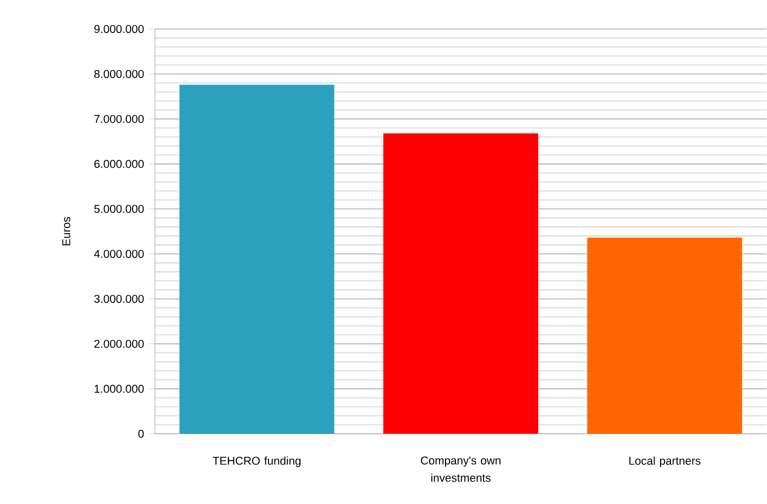 The height and width of the screenshot is (504, 767). Describe the element at coordinates (119, 344) in the screenshot. I see `y-tick-label: 2.000.000` at that location.